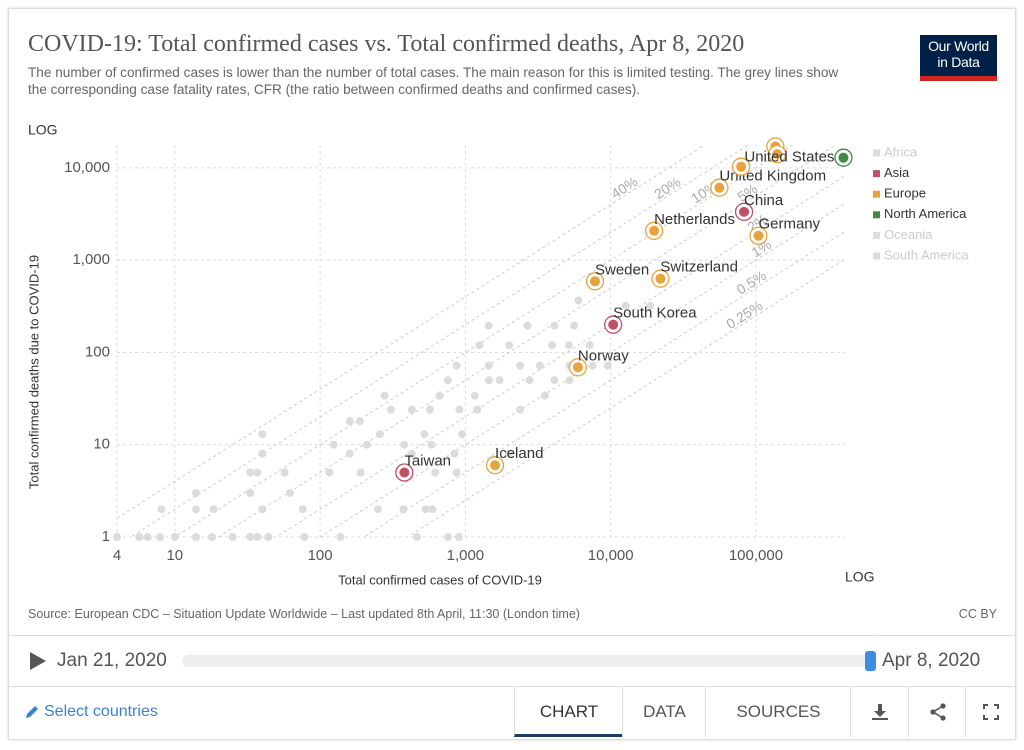  What do you see at coordinates (897, 172) in the screenshot?
I see `legend-label: Asia` at bounding box center [897, 172].